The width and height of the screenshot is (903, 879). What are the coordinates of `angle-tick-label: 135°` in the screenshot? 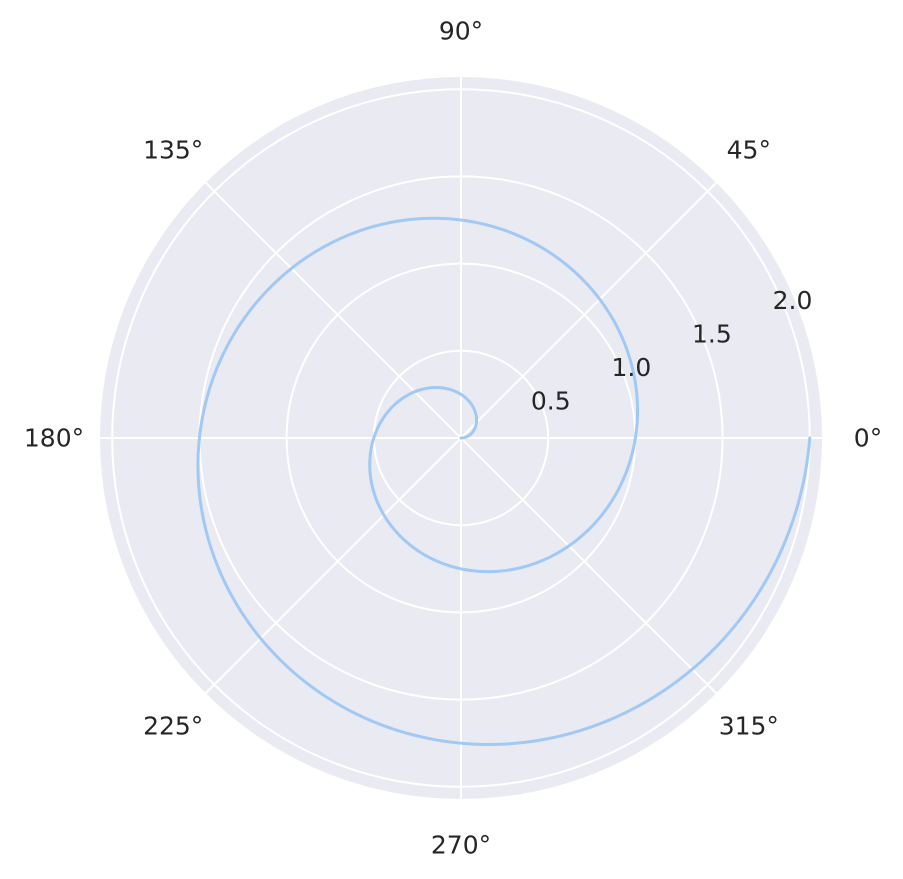 It's located at (173, 150).